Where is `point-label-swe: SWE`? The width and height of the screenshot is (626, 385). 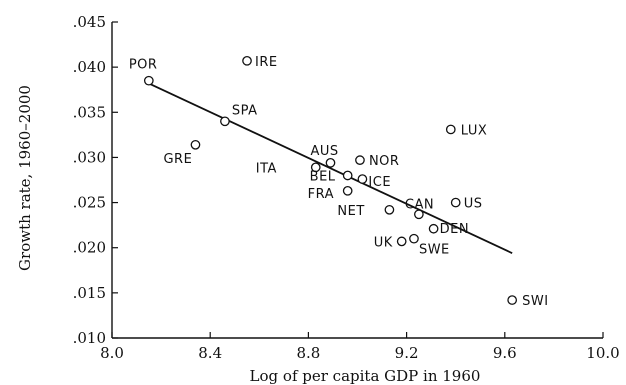
point-label-swe: SWE is located at coordinates (434, 250).